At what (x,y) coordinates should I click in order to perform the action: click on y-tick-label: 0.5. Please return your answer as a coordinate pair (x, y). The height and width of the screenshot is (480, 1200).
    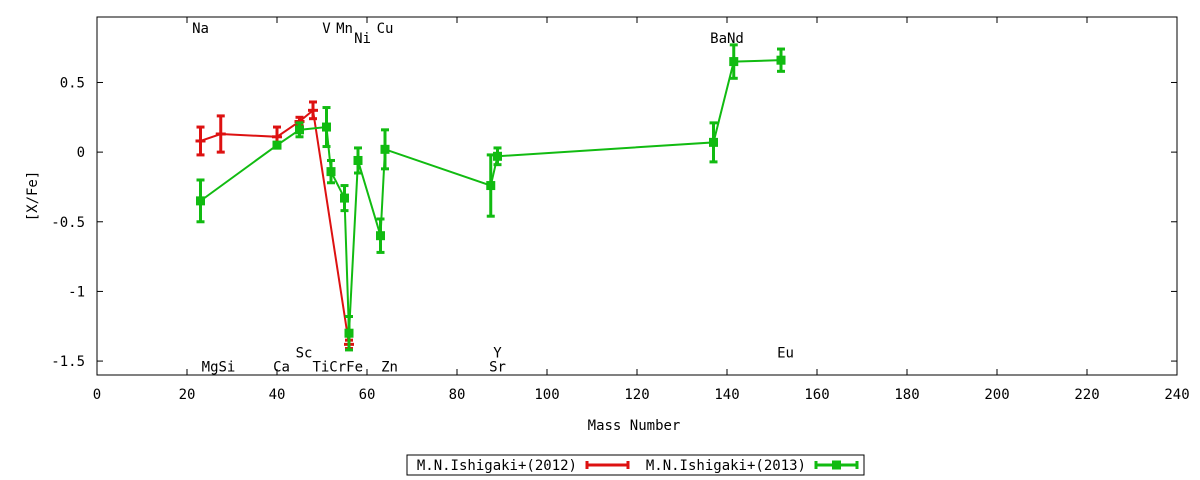
    Looking at the image, I should click on (72, 83).